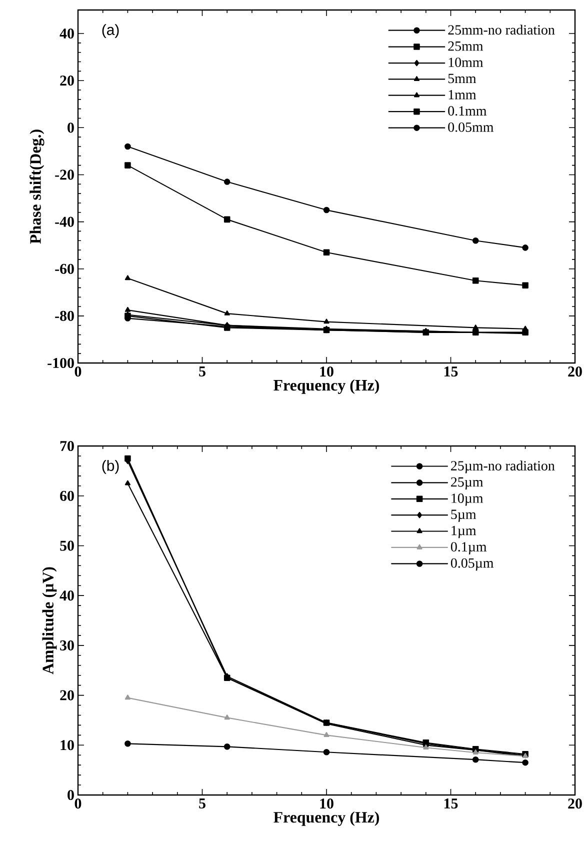  What do you see at coordinates (37, 187) in the screenshot?
I see `y-axis-title: Phase shift(Deg.)` at bounding box center [37, 187].